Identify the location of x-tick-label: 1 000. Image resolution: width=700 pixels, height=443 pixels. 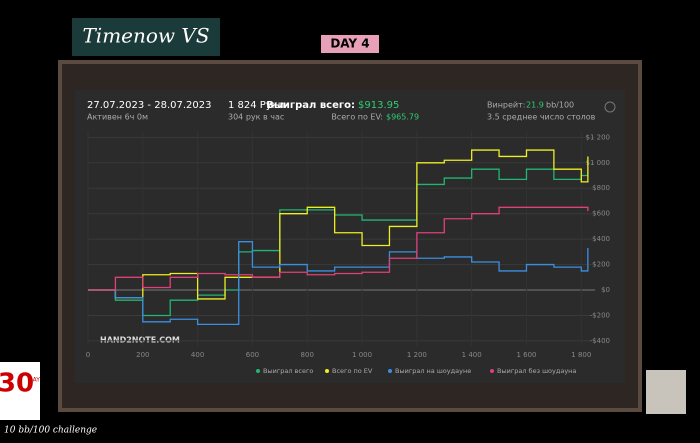
(362, 355).